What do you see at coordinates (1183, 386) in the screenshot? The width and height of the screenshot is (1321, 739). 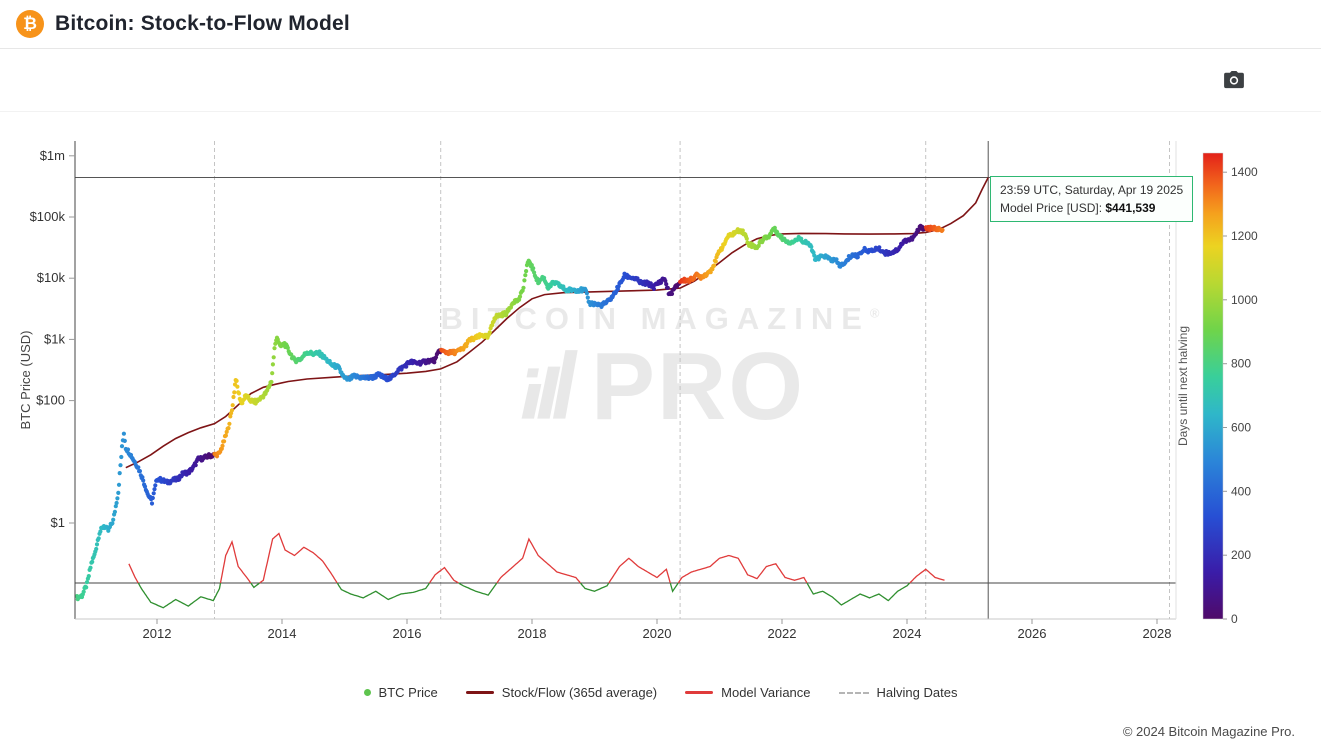 I see `colorbar-title: Days until next halving` at bounding box center [1183, 386].